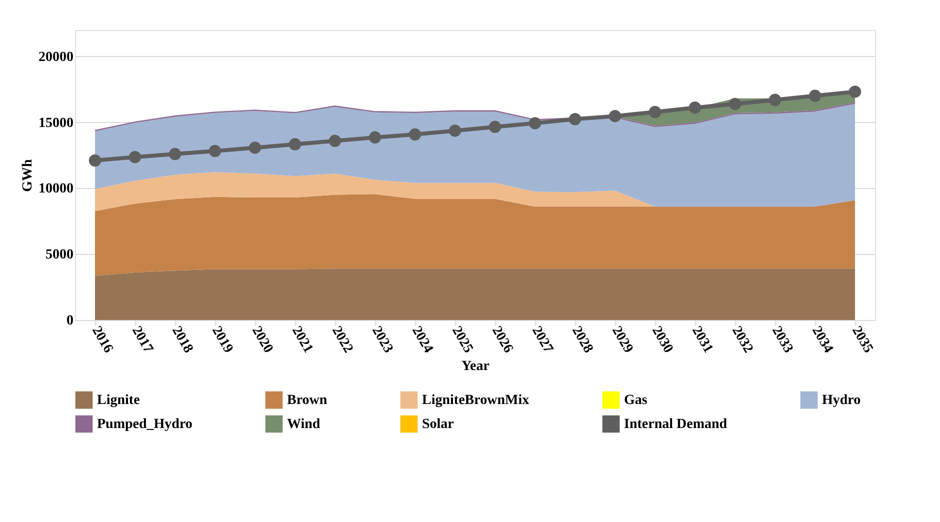 This screenshot has height=522, width=940. I want to click on legend-label: LigniteBrownMix, so click(476, 400).